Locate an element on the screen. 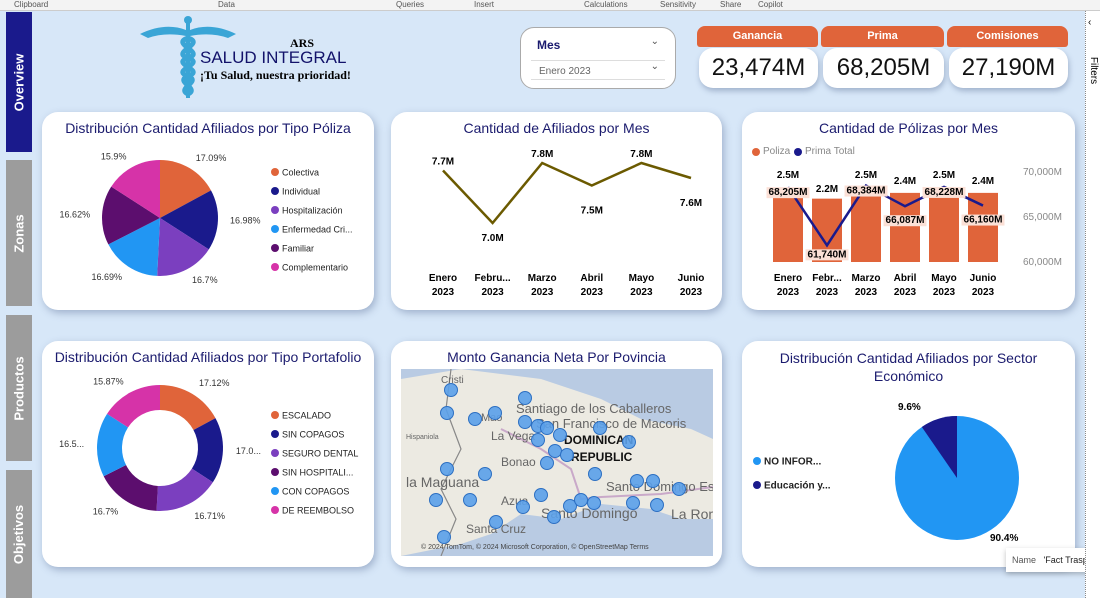  slicer-dropdown: Enero 2023 ⌄ is located at coordinates (598, 70).